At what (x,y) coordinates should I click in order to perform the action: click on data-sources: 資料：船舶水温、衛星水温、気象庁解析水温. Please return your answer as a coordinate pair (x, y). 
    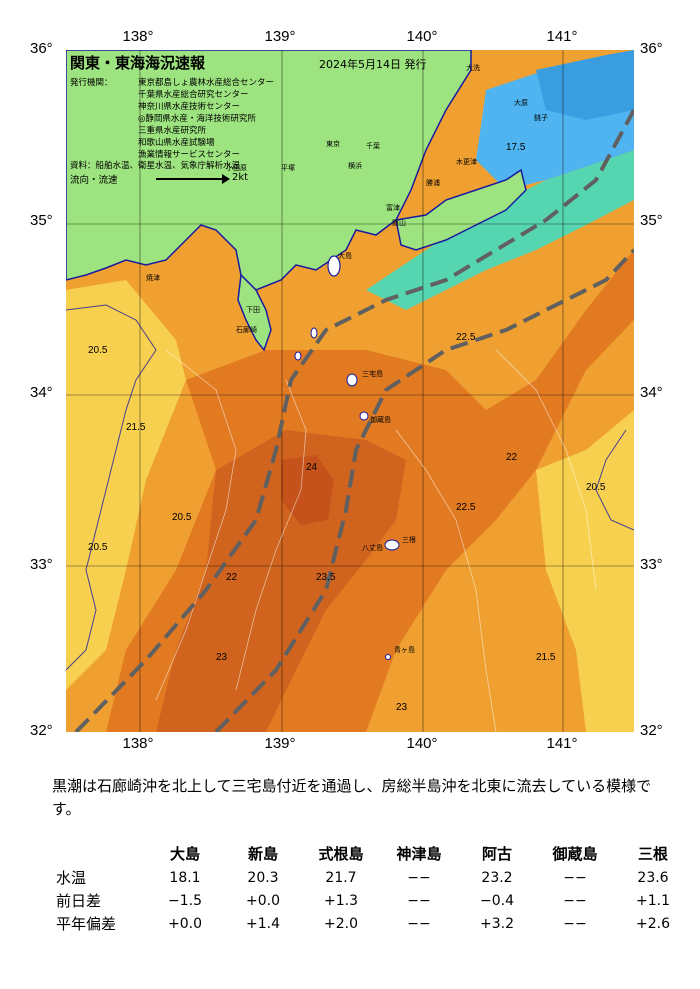
    Looking at the image, I should click on (155, 166).